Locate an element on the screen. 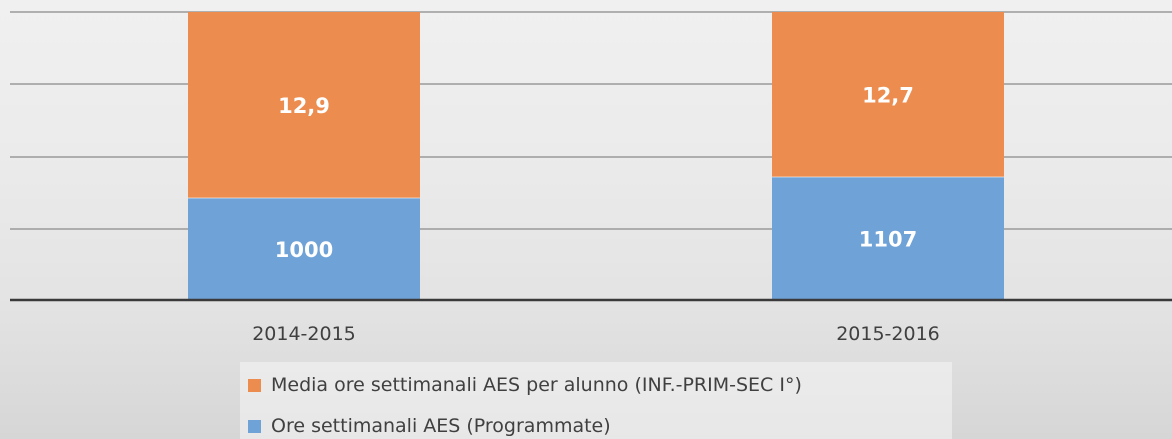 The image size is (1172, 439). bar-ore-settimanali-2015-2016 is located at coordinates (888, 238).